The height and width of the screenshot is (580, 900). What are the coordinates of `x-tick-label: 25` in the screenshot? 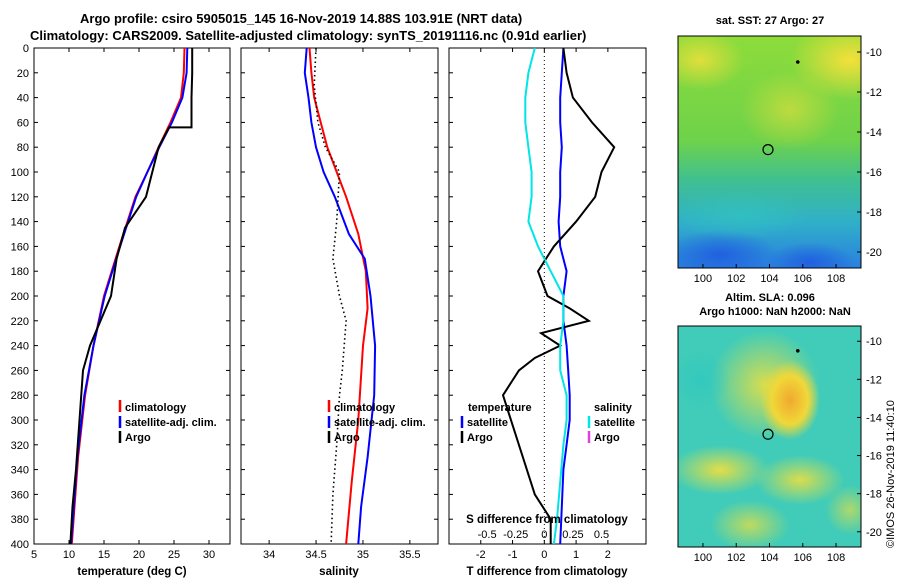 It's located at (174, 555).